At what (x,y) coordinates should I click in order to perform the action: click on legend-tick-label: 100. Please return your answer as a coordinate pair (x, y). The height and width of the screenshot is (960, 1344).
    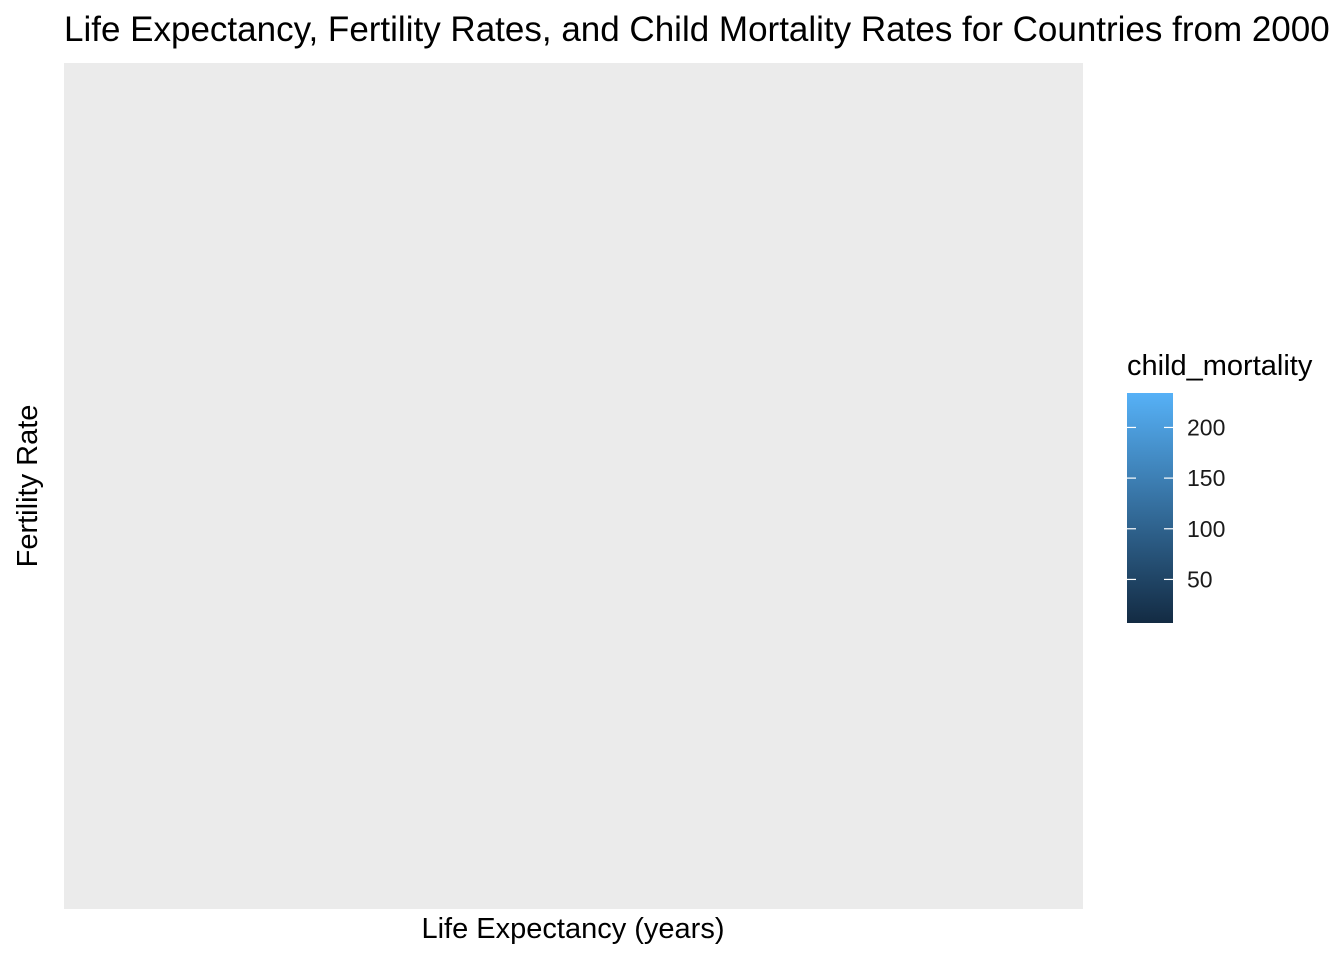
    Looking at the image, I should click on (1206, 529).